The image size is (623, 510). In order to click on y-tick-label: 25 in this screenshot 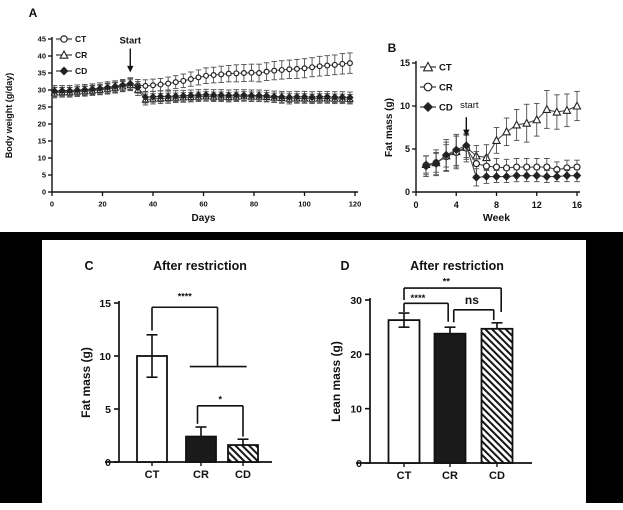, I will do `click(42, 107)`.